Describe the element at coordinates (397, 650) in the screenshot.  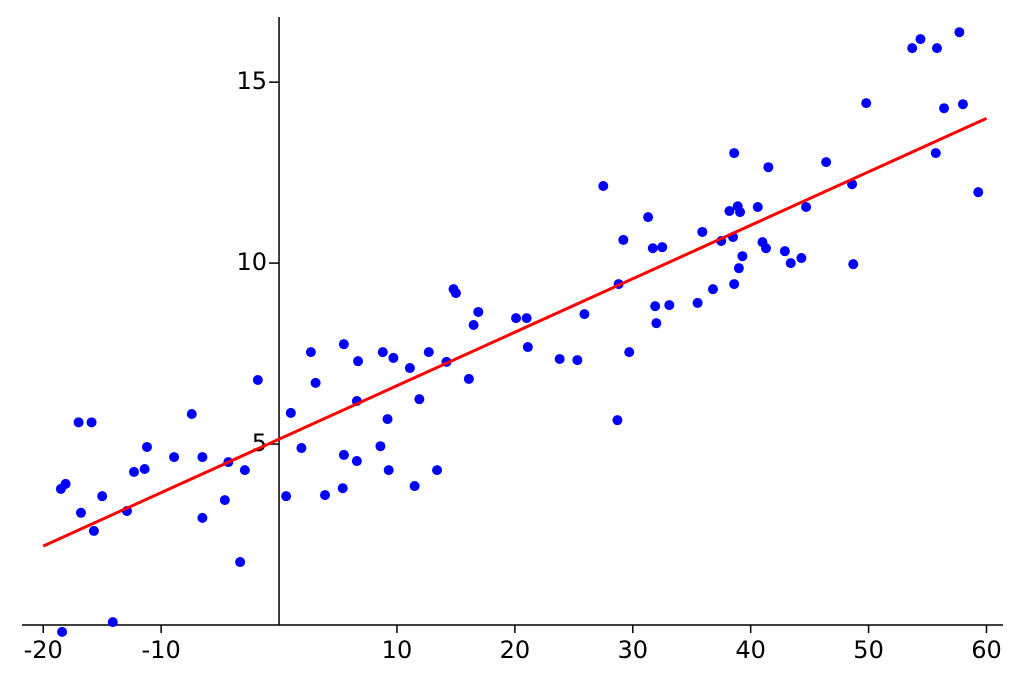
I see `x-tick-label: 10` at that location.